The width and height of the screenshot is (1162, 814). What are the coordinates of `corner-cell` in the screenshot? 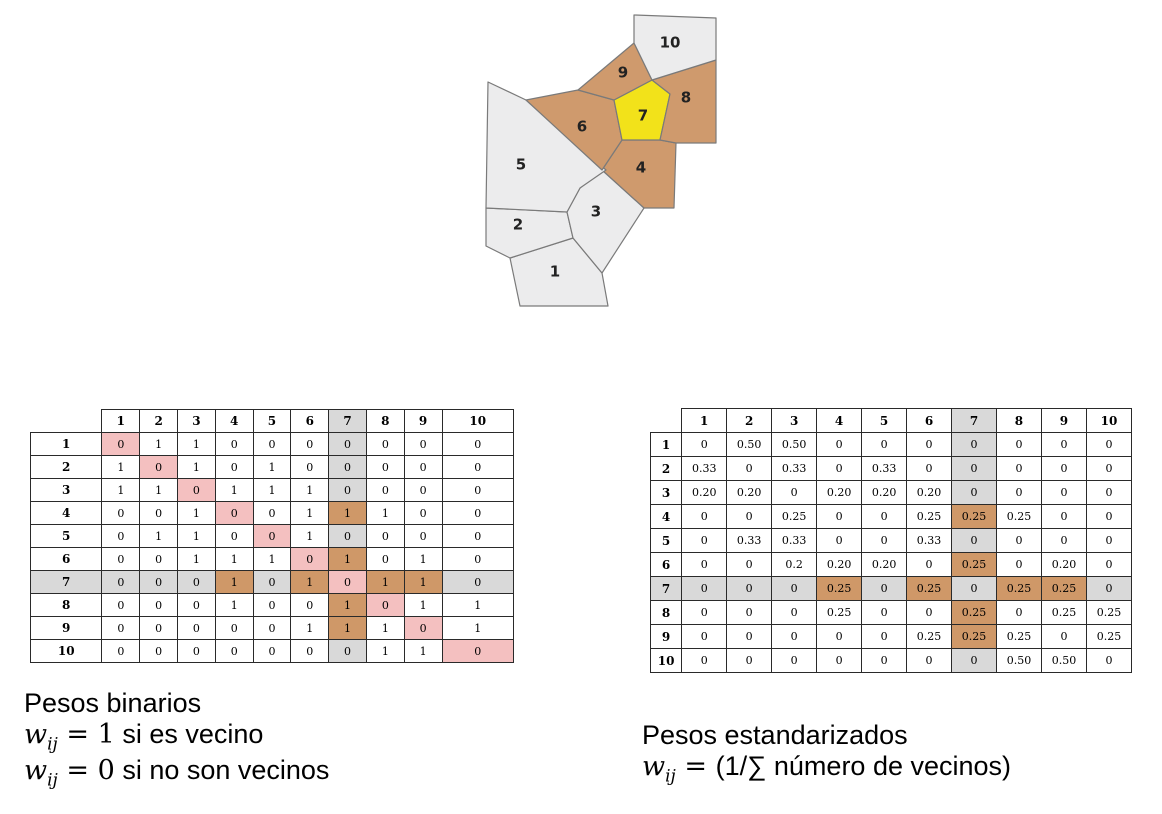 It's located at (666, 420).